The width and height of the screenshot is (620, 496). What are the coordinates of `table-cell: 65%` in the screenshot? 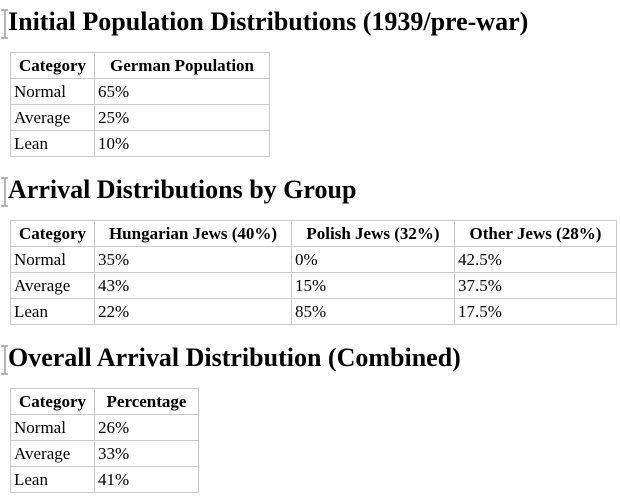 It's located at (182, 92).